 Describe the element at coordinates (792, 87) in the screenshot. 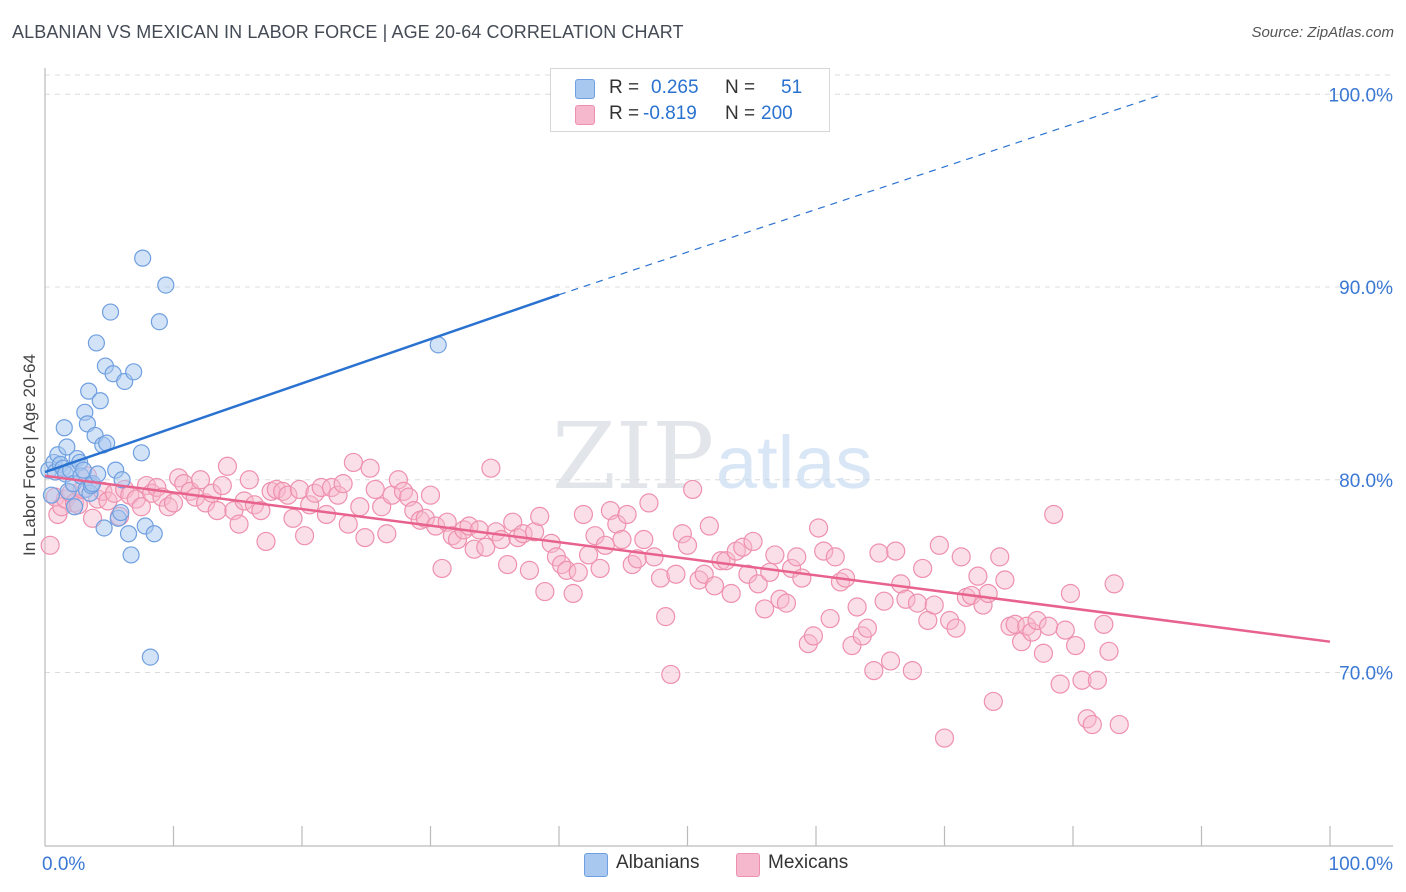

I see `albanian-n-value: 51` at that location.